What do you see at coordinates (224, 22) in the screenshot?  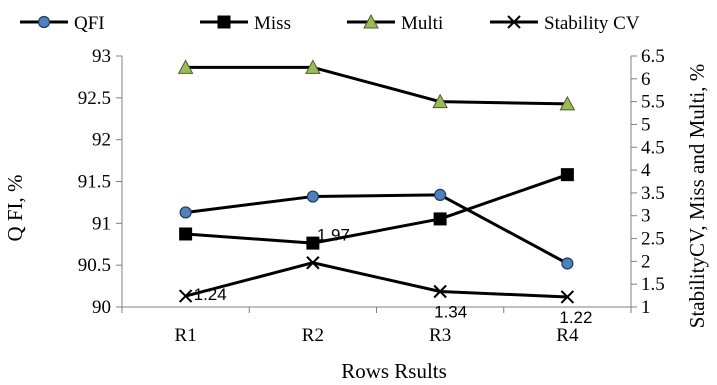 I see `legend-marker-miss` at bounding box center [224, 22].